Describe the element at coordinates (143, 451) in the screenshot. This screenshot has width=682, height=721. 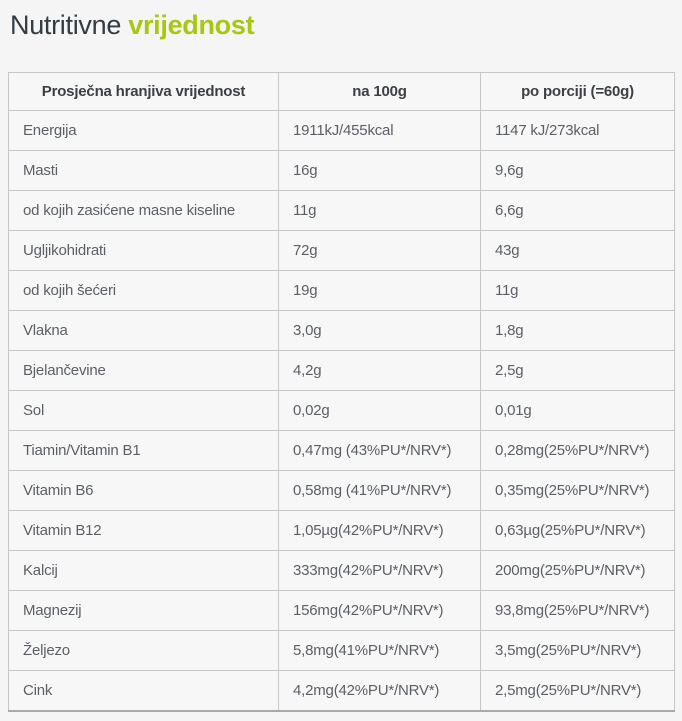
I see `nutrient-label-cell: Tiamin/Vitamin B1` at that location.